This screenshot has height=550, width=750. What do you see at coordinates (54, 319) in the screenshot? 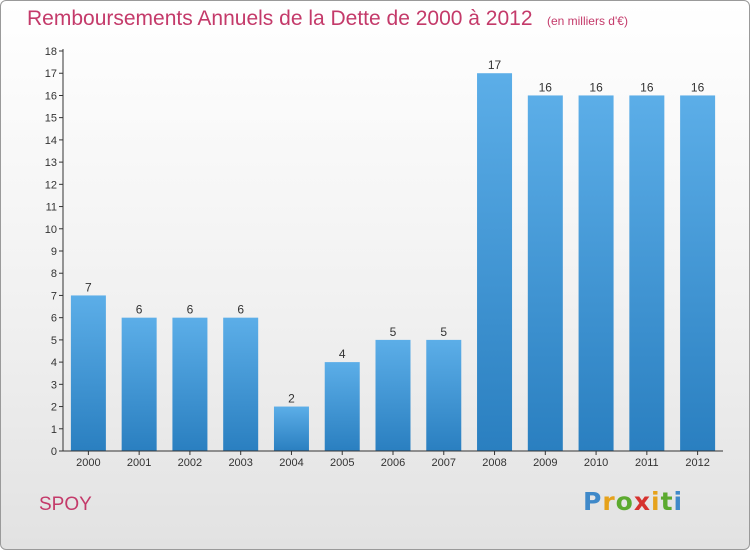
I see `y-tick-label: 6` at bounding box center [54, 319].